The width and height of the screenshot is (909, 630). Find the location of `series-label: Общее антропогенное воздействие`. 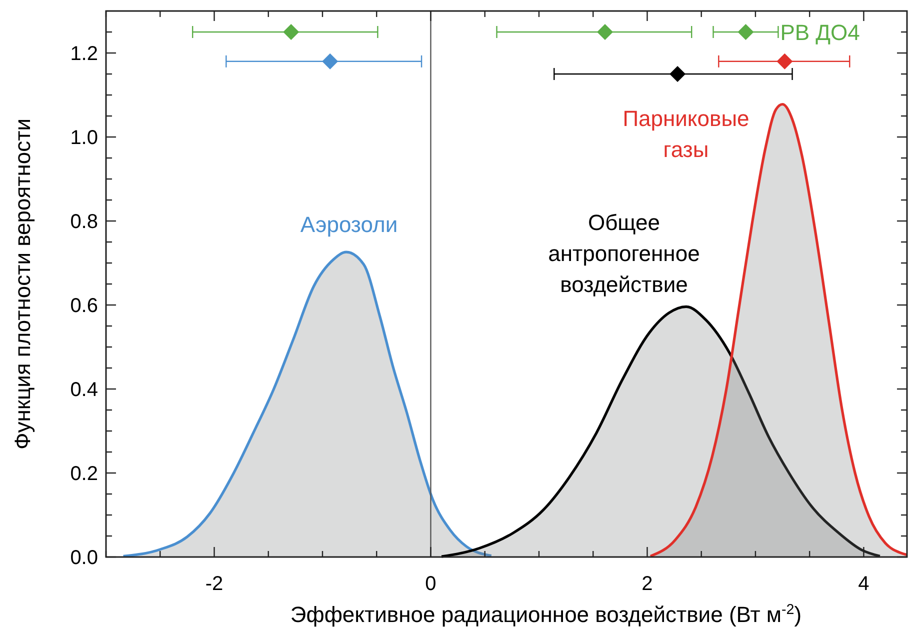

series-label: Общее антропогенное воздействие is located at coordinates (624, 253).